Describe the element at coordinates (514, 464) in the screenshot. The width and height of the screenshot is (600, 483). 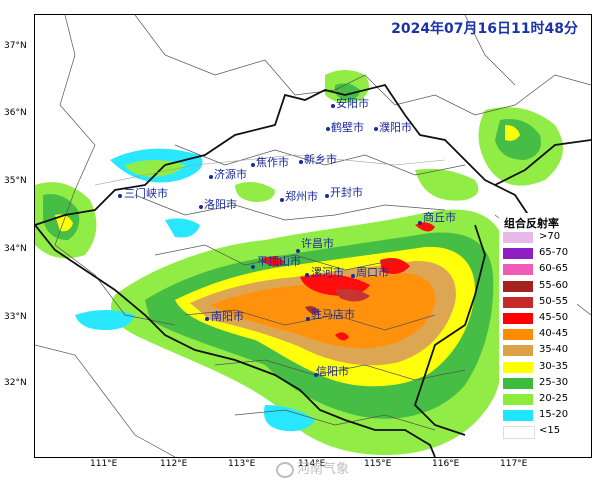
I see `lon-label-117: 117°E` at that location.